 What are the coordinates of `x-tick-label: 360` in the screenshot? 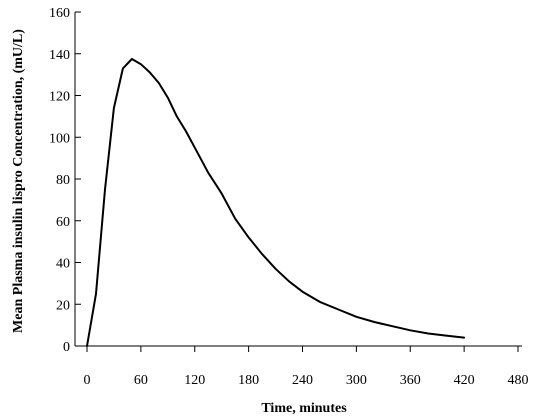 It's located at (410, 380).